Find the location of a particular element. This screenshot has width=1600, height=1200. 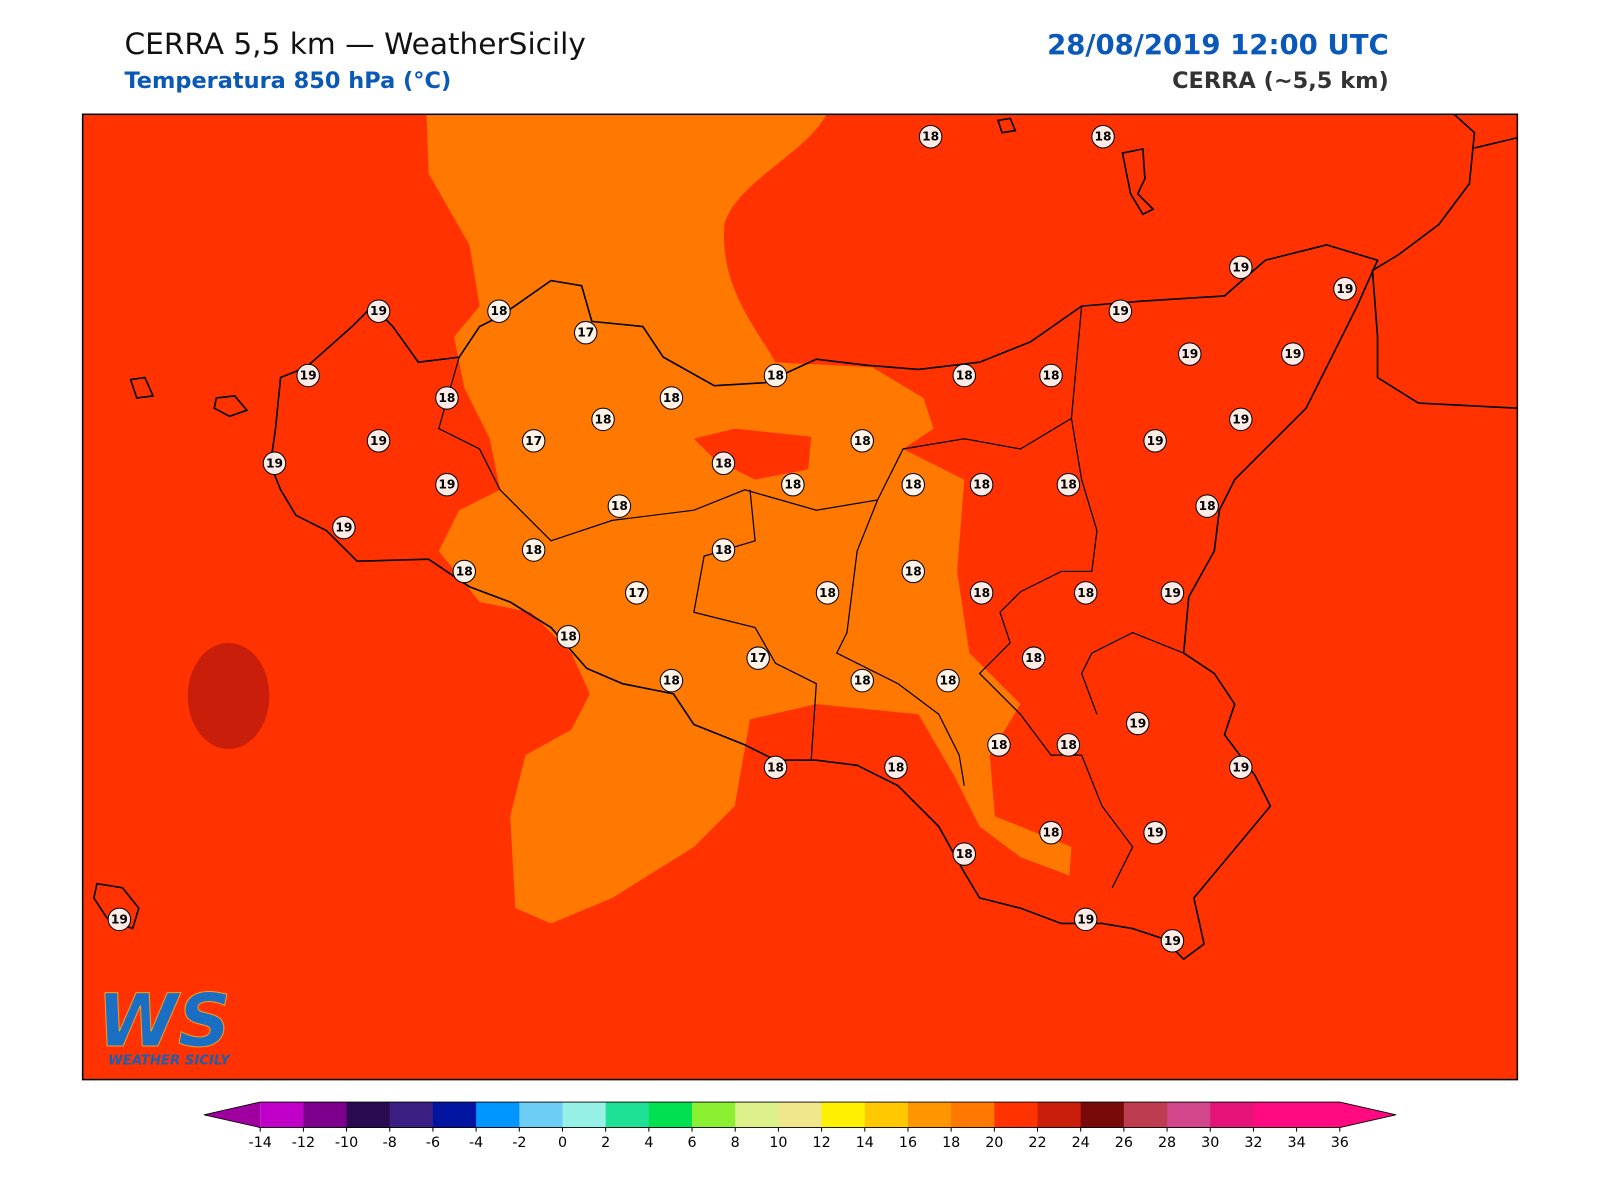

colorbar-tick-label: 8 is located at coordinates (735, 1143).